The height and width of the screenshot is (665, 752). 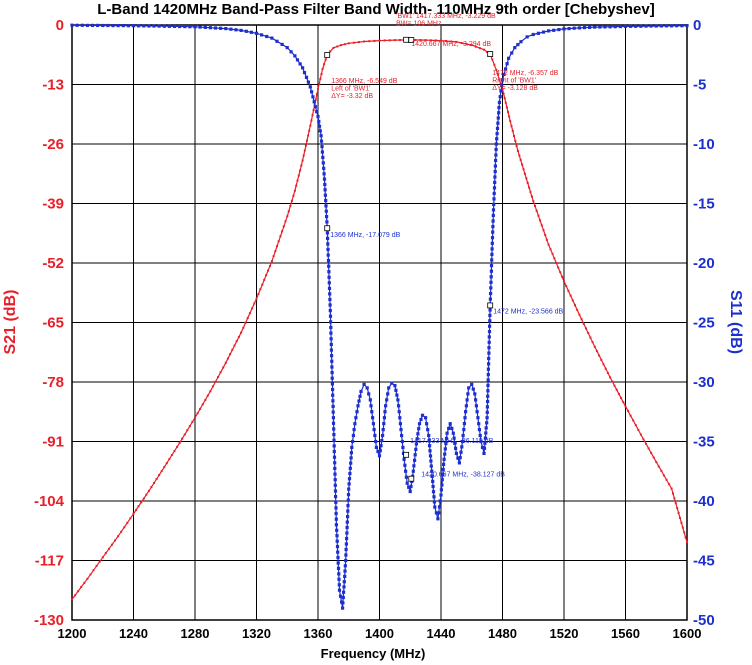 What do you see at coordinates (133, 633) in the screenshot?
I see `x-tick-label: 1240` at bounding box center [133, 633].